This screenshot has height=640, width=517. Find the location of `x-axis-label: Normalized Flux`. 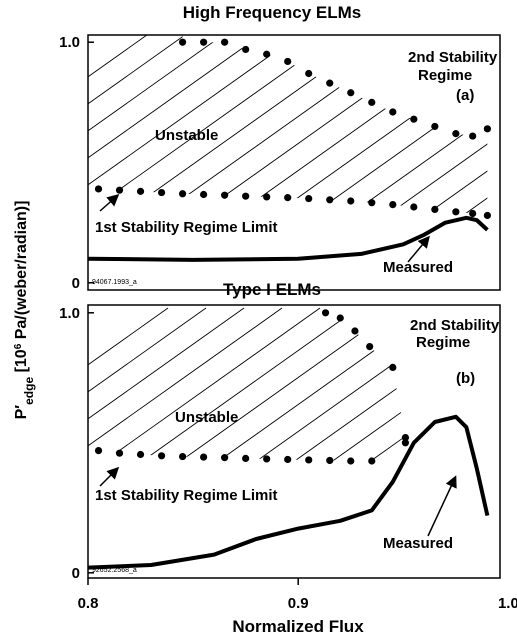

x-axis-label: Normalized Flux is located at coordinates (298, 626).